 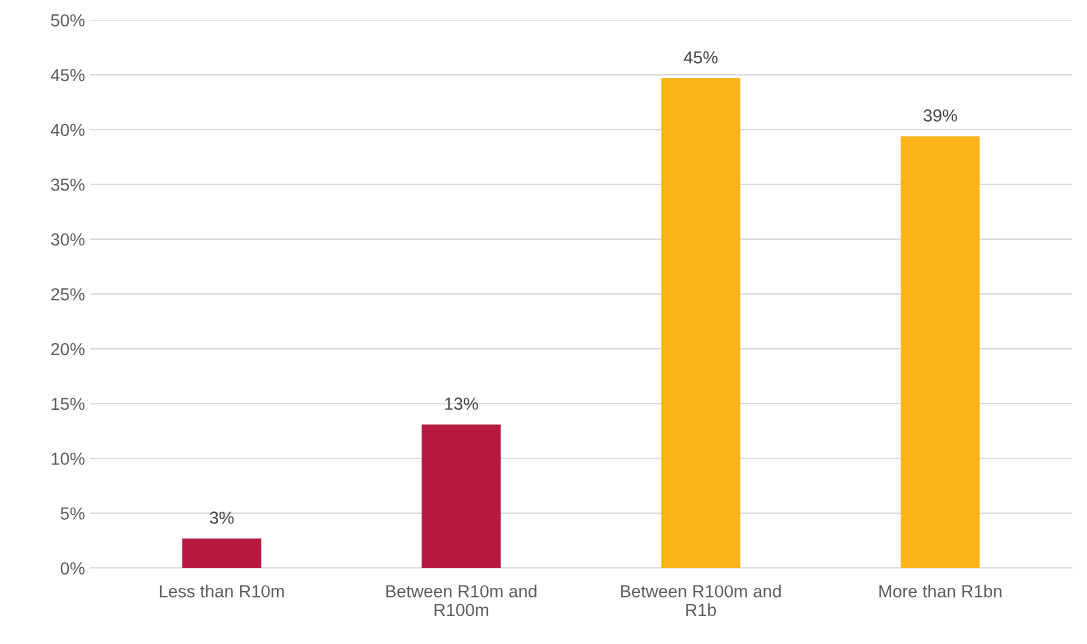 I want to click on y-tick-label: 35%, so click(x=68, y=184).